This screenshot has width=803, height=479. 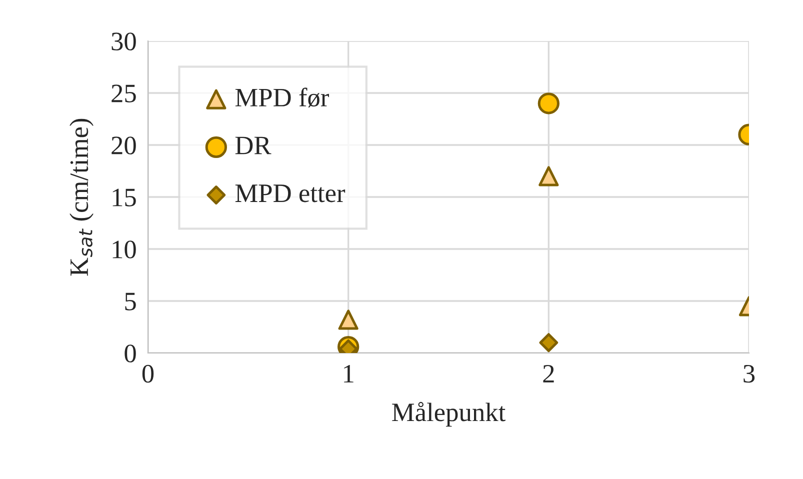 What do you see at coordinates (130, 353) in the screenshot?
I see `y-tick-label: 0` at bounding box center [130, 353].